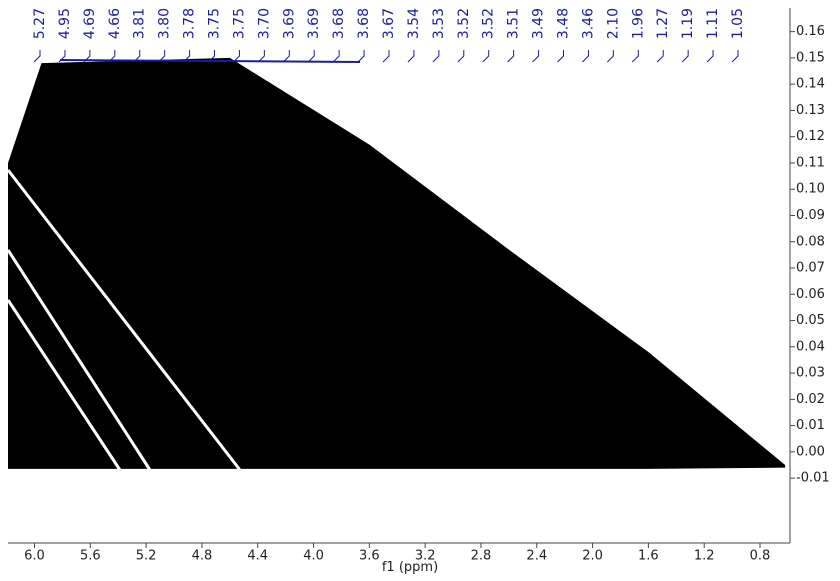 Image resolution: width=840 pixels, height=581 pixels. What do you see at coordinates (810, 84) in the screenshot?
I see `y-tick-label: 0.14` at bounding box center [810, 84].